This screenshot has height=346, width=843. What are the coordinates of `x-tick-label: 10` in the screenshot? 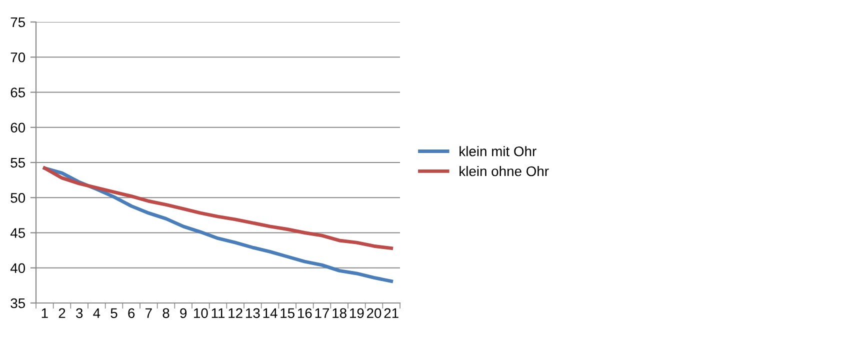 It's located at (201, 313).